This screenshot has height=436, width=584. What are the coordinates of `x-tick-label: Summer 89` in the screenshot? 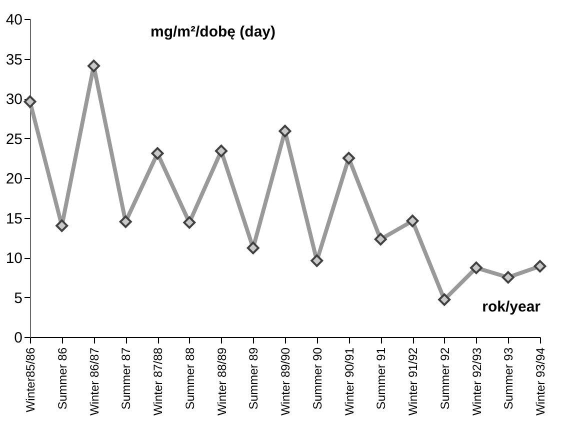 It's located at (253, 378).